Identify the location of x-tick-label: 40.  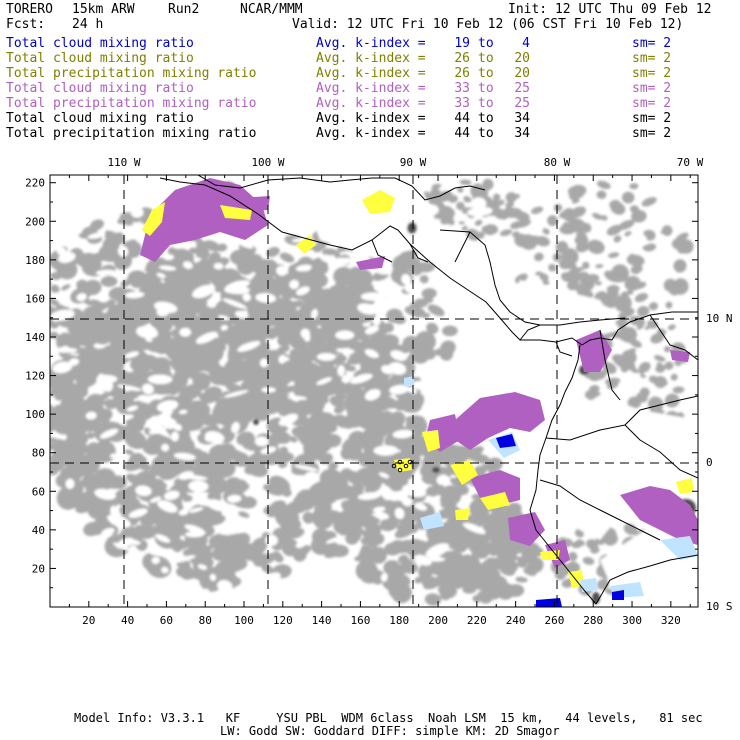
(127, 620).